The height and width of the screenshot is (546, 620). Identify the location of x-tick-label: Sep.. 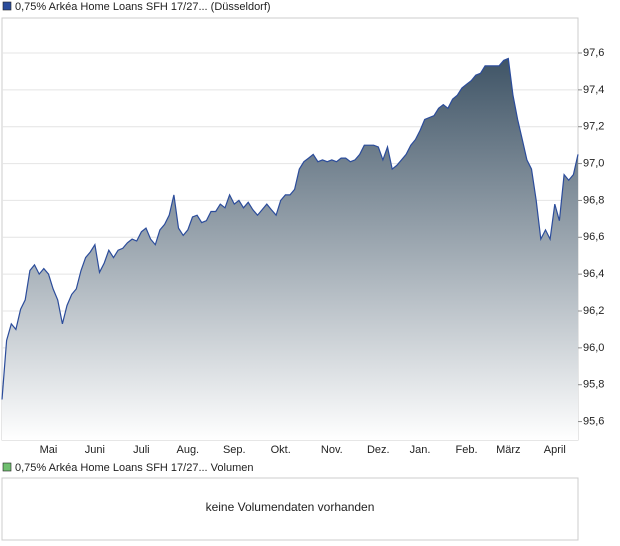
(234, 450).